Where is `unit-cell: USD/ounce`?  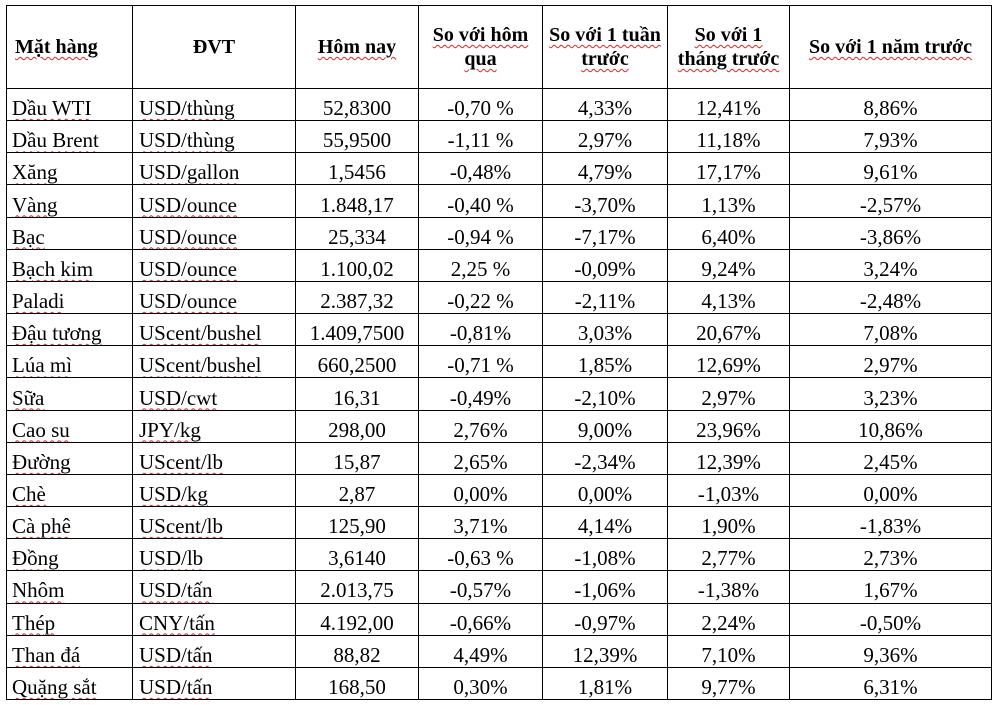
unit-cell: USD/ounce is located at coordinates (214, 297).